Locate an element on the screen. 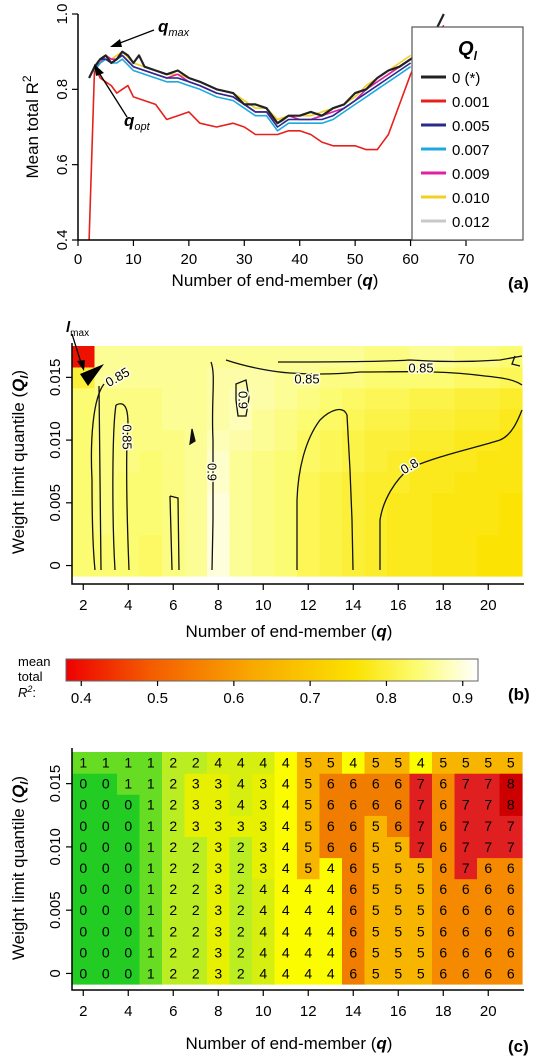 Image resolution: width=539 pixels, height=1063 pixels. panel-c-x-axis-label: Number of end-member (q) is located at coordinates (289, 1043).